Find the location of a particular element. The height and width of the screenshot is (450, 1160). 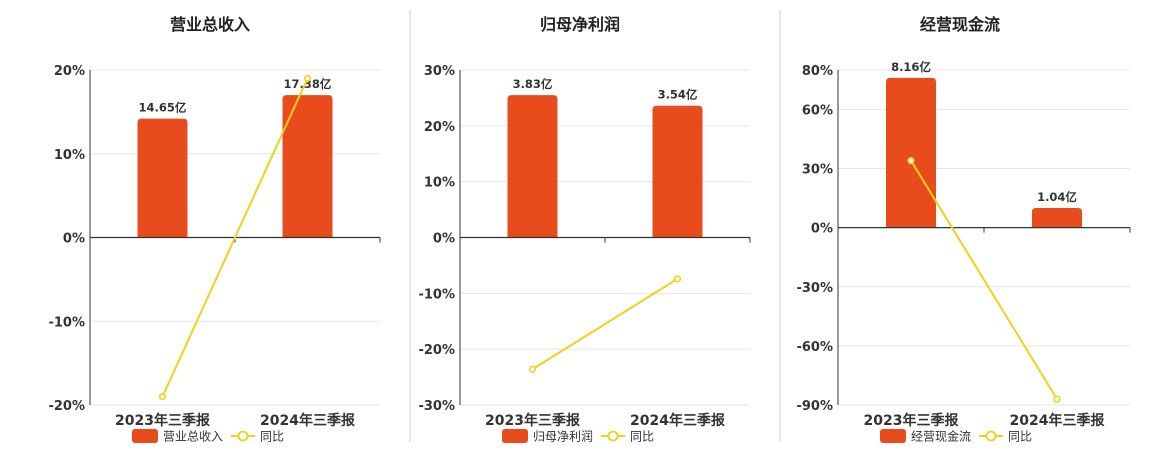

bar-value-label: 17.38亿 is located at coordinates (308, 84).